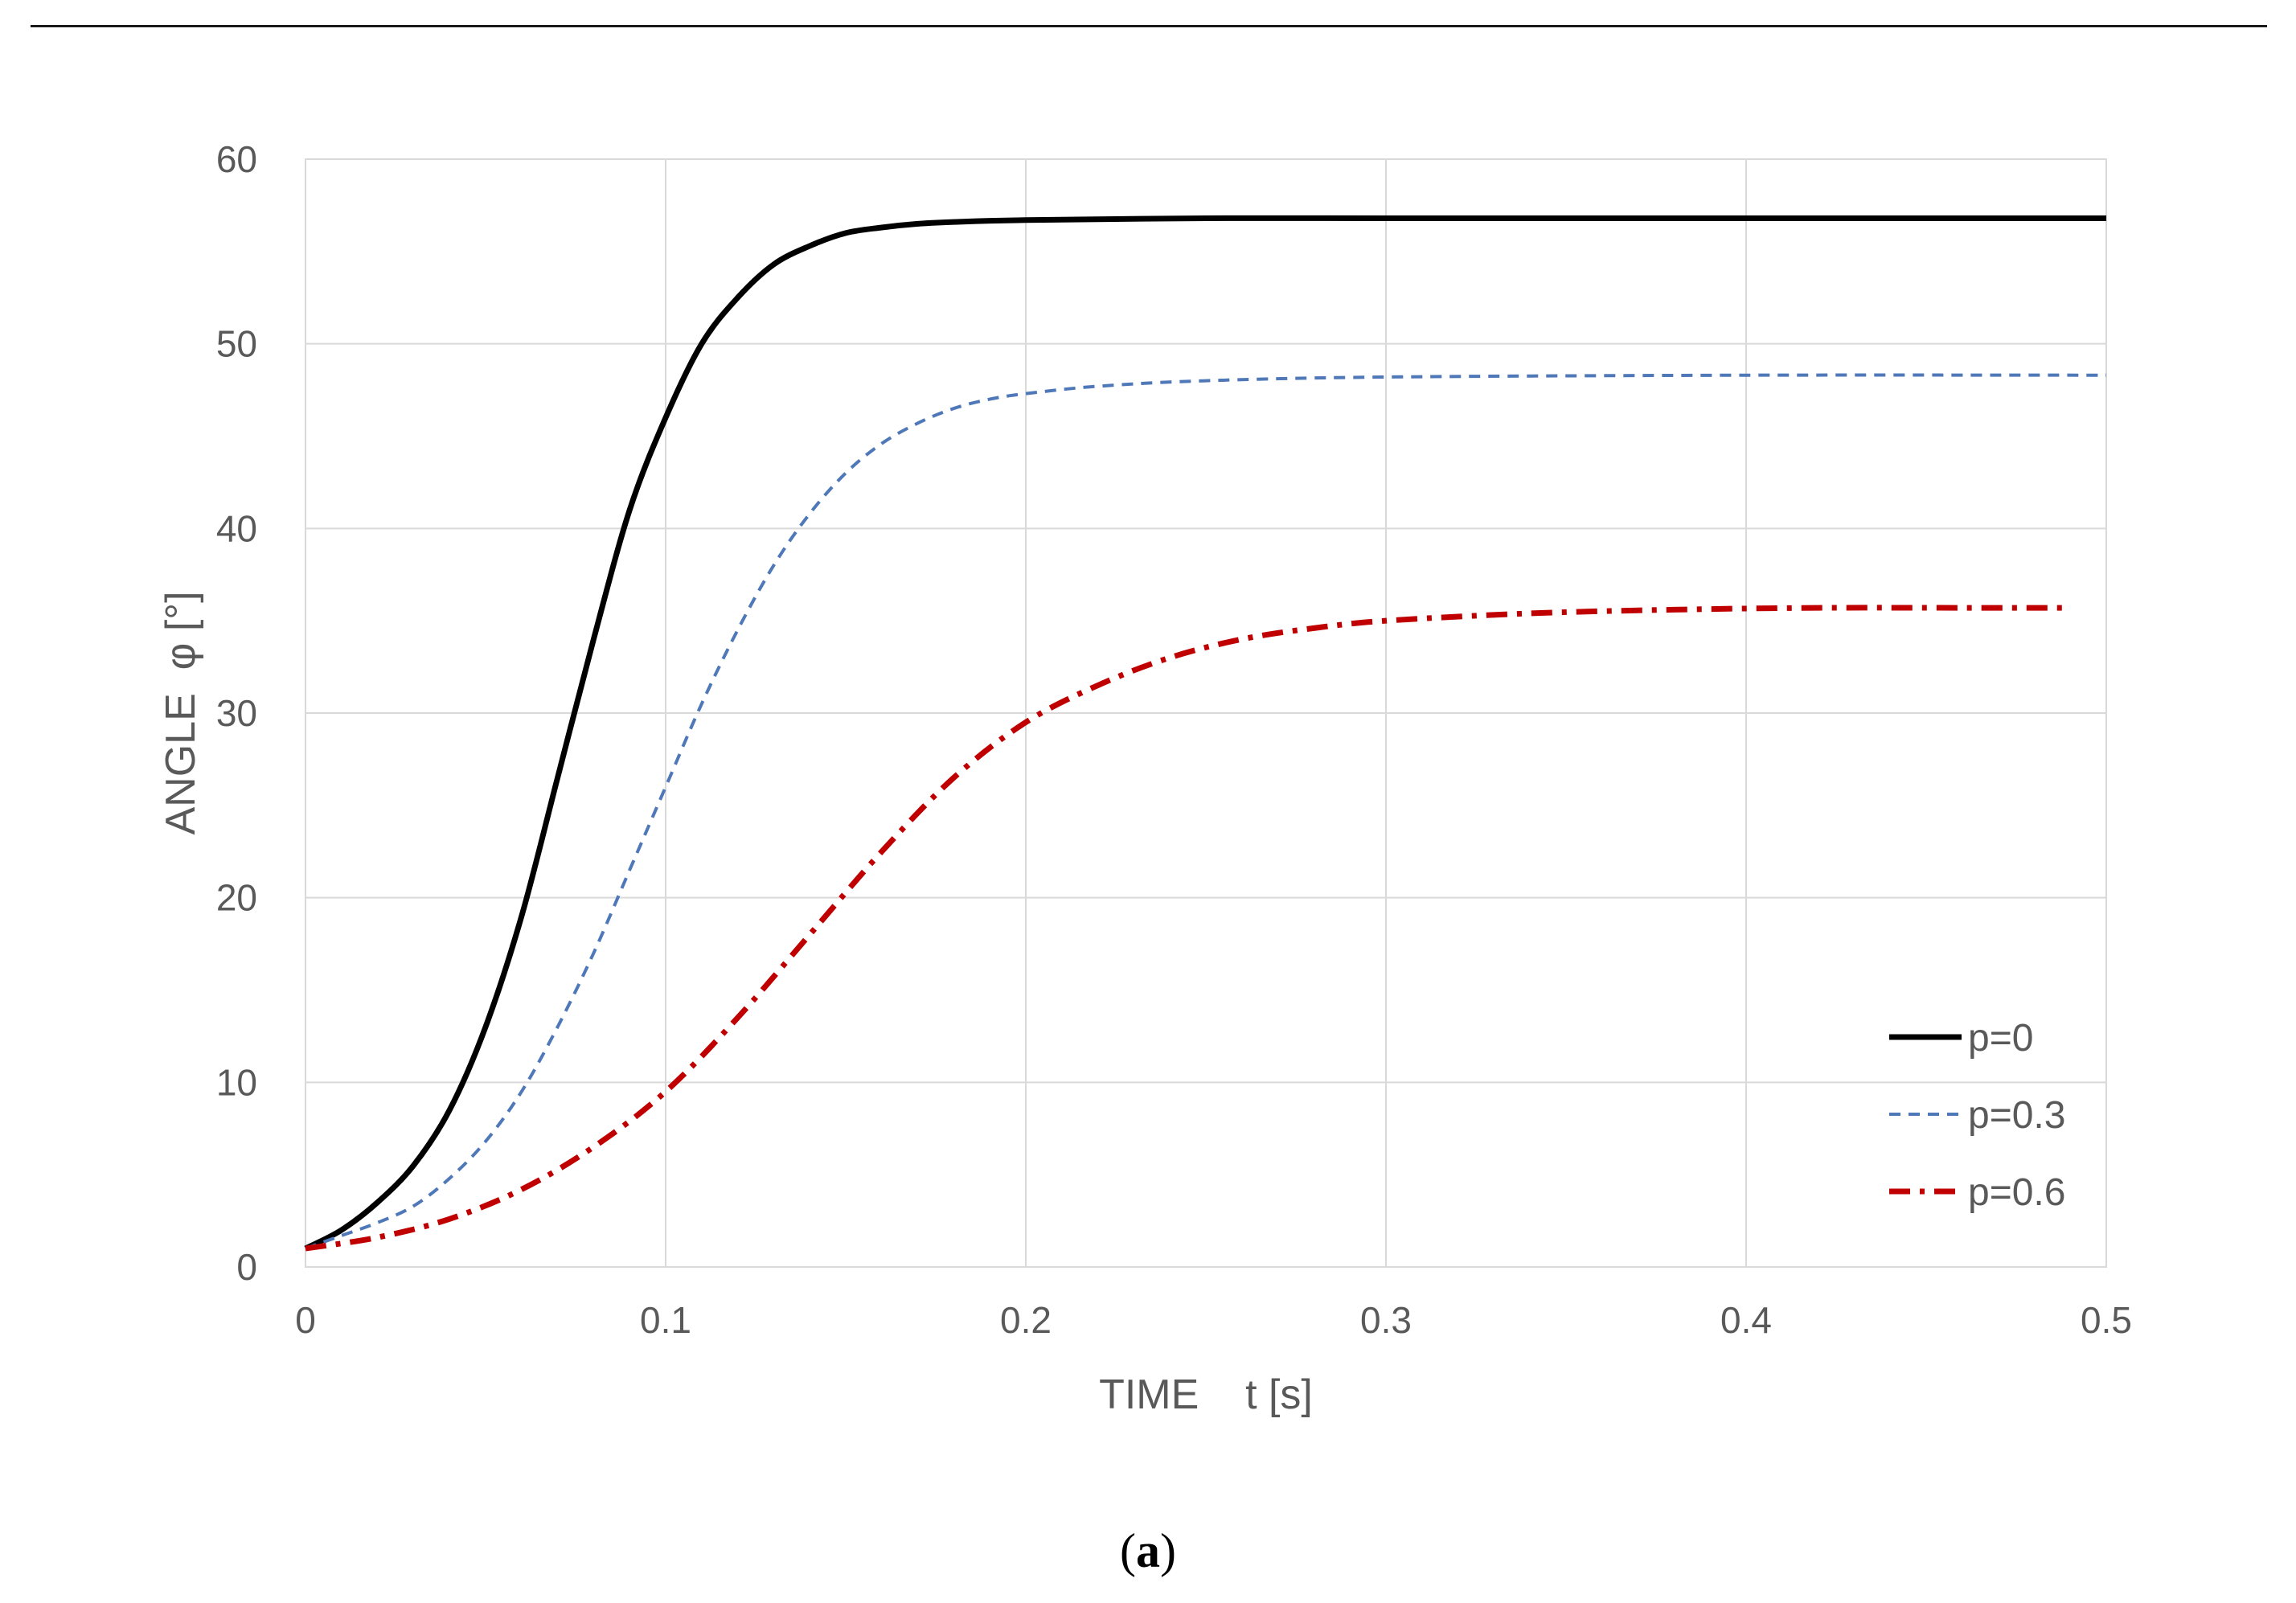  What do you see at coordinates (236, 898) in the screenshot?
I see `y-tick-label: 20` at bounding box center [236, 898].